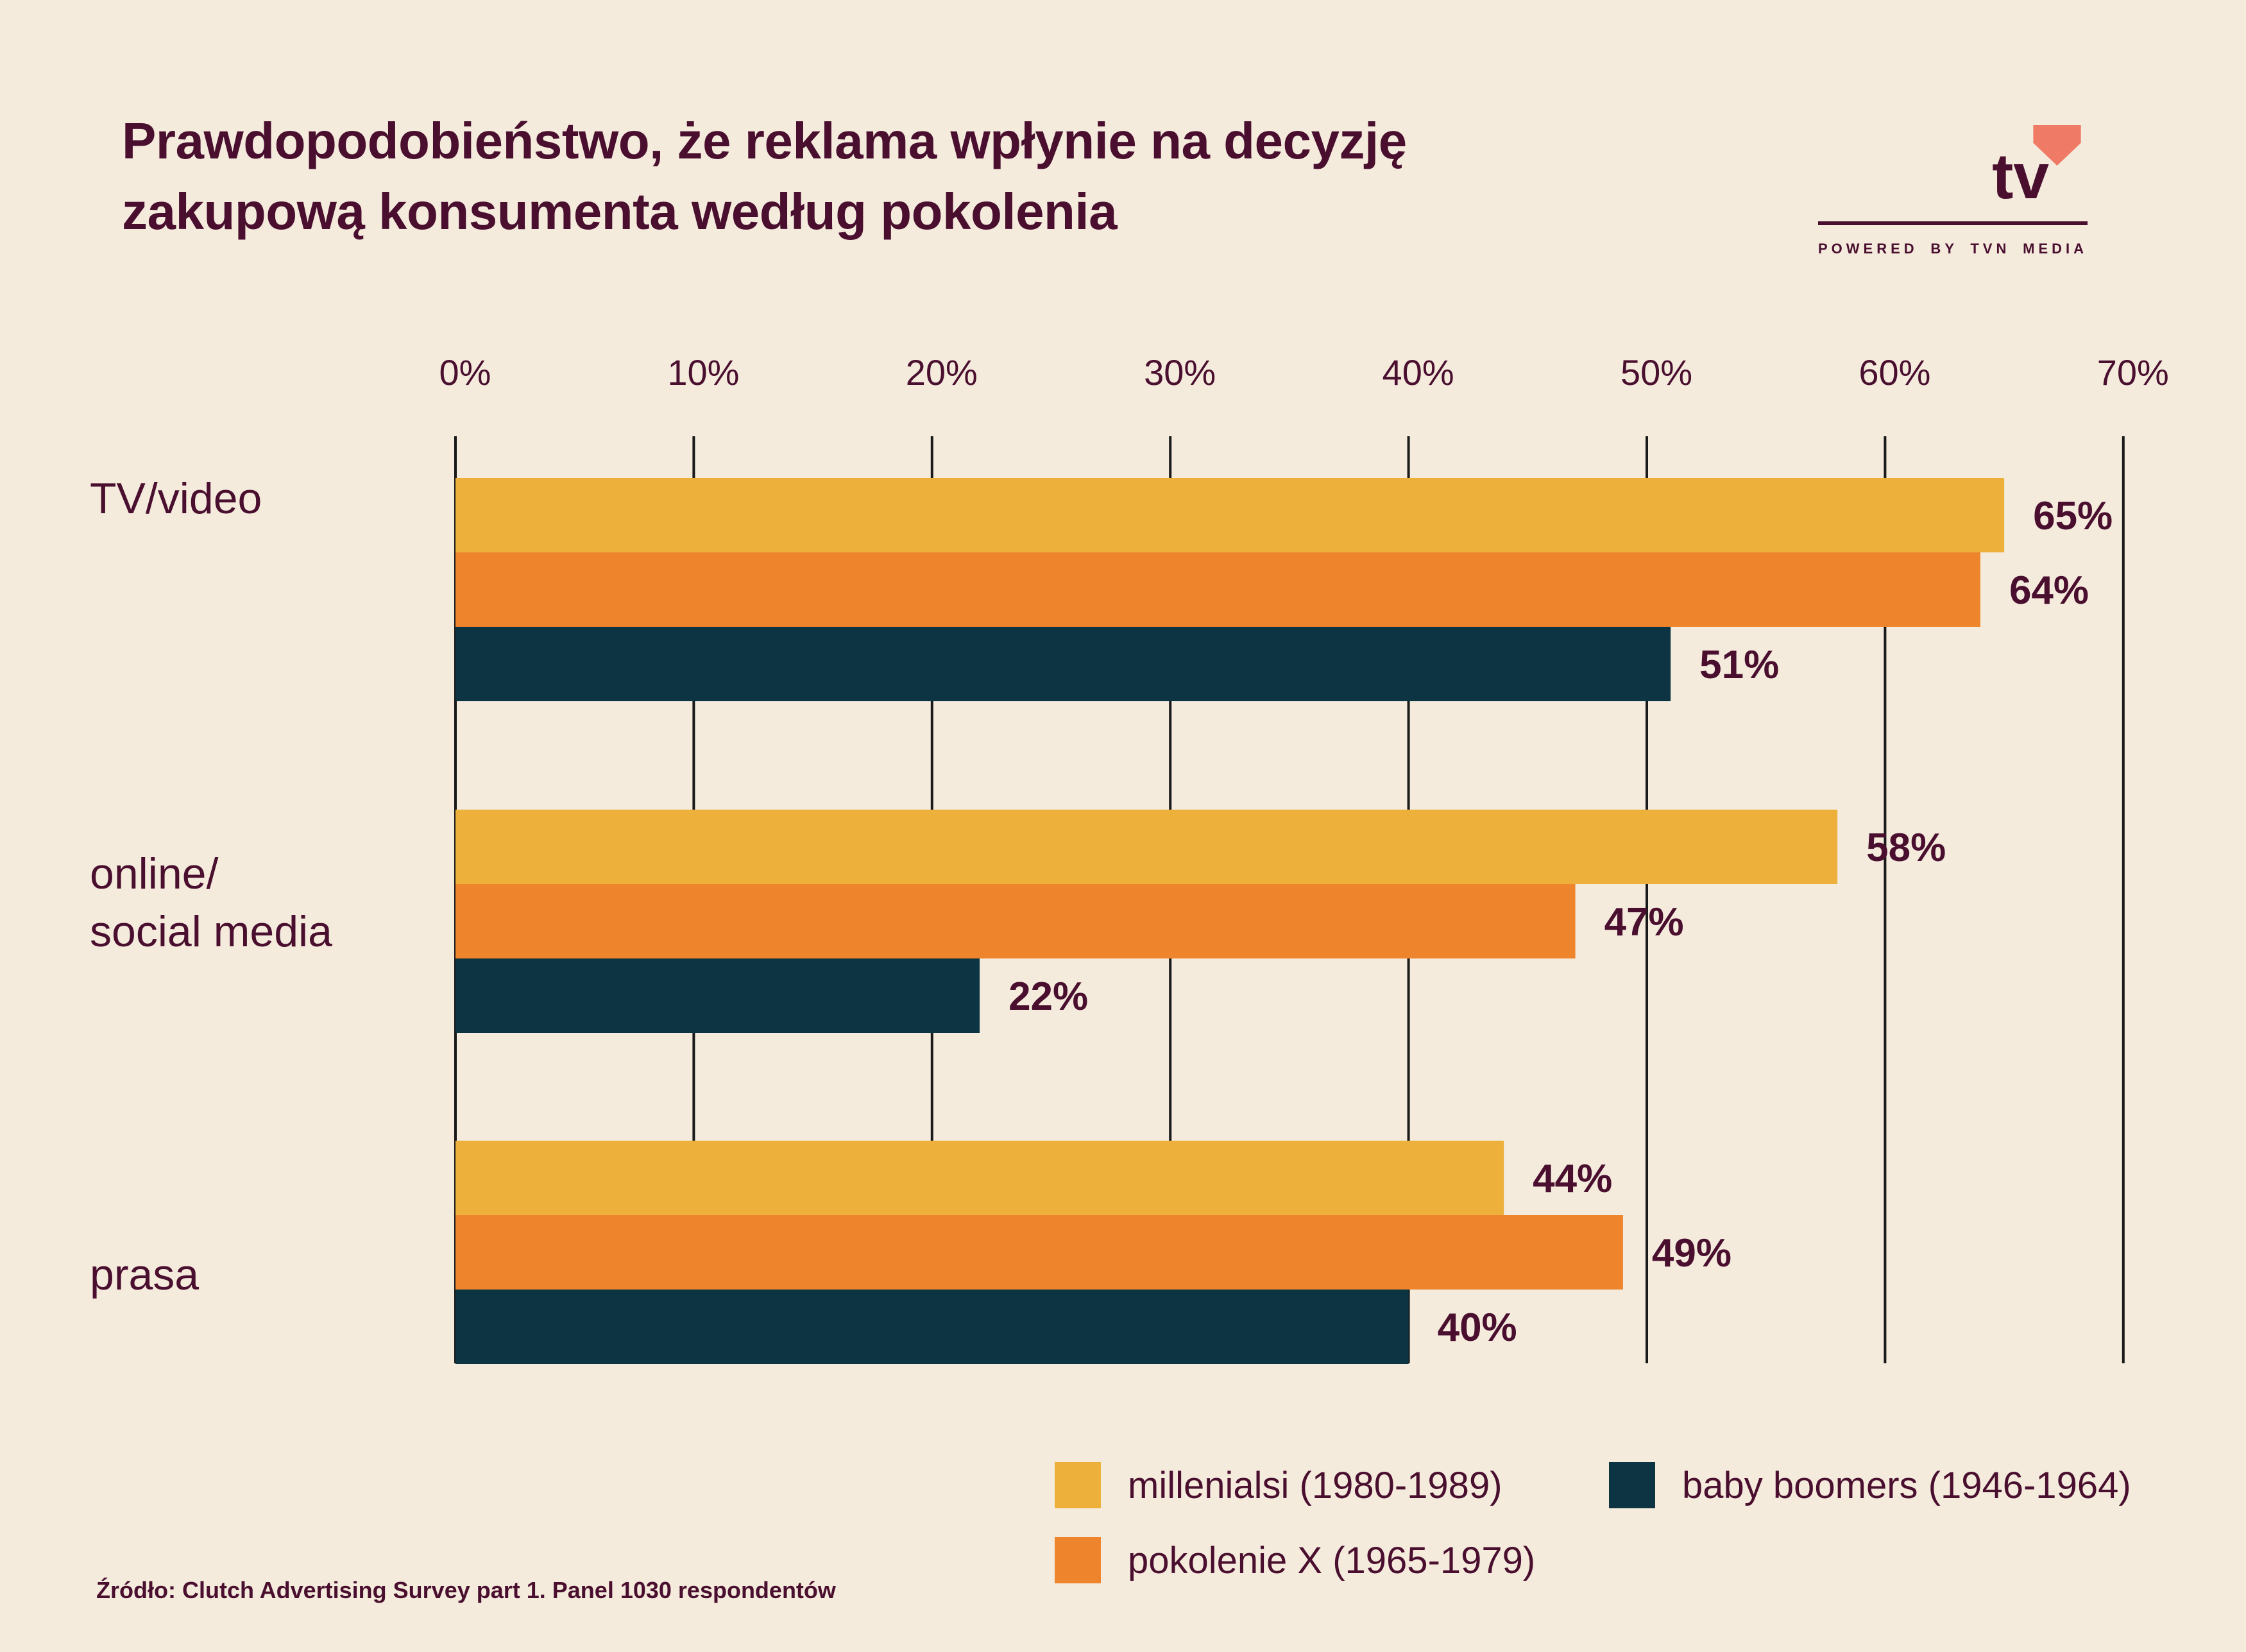  What do you see at coordinates (1894, 372) in the screenshot?
I see `x-tick-label-60: 60%` at bounding box center [1894, 372].